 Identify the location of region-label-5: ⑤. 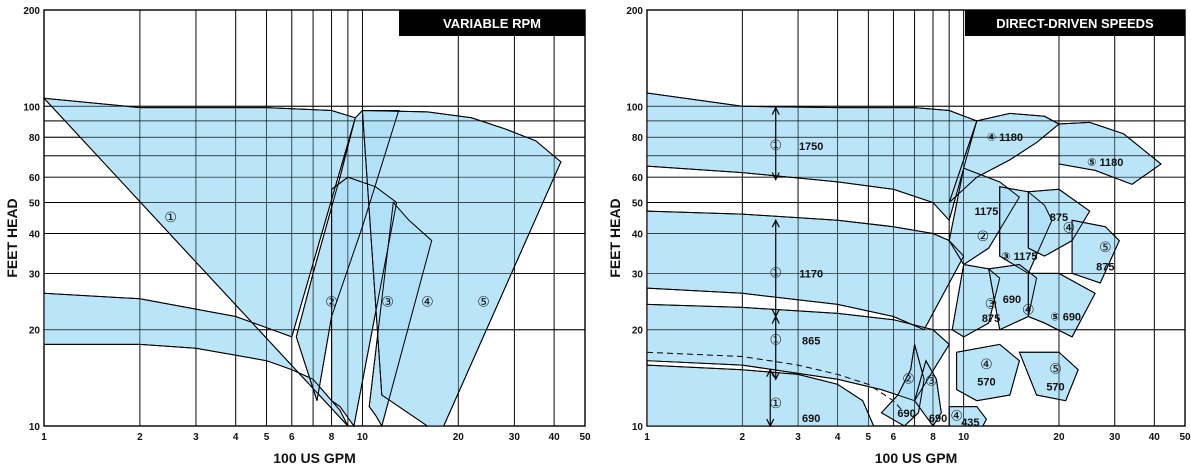
(483, 302).